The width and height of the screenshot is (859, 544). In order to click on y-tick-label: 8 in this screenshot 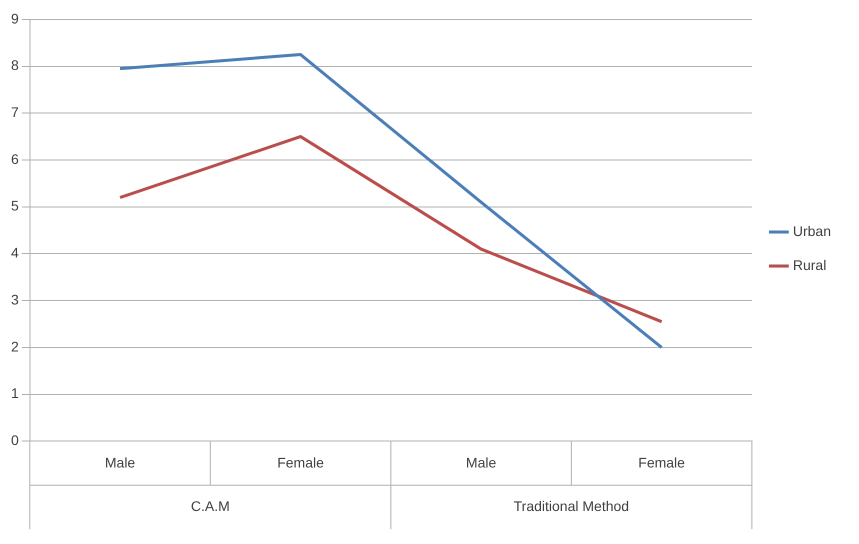, I will do `click(14, 65)`.